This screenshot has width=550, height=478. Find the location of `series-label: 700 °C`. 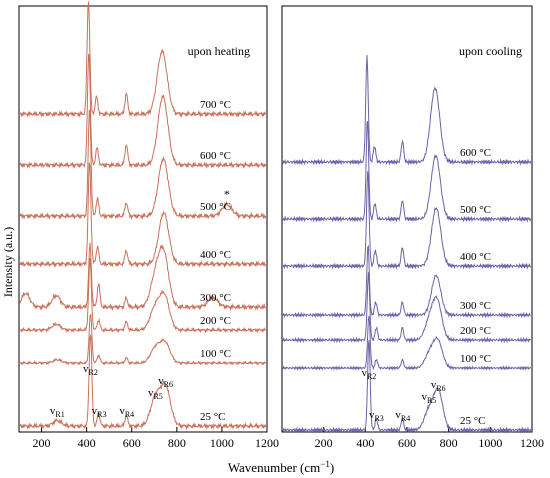

series-label: 700 °C is located at coordinates (215, 105).